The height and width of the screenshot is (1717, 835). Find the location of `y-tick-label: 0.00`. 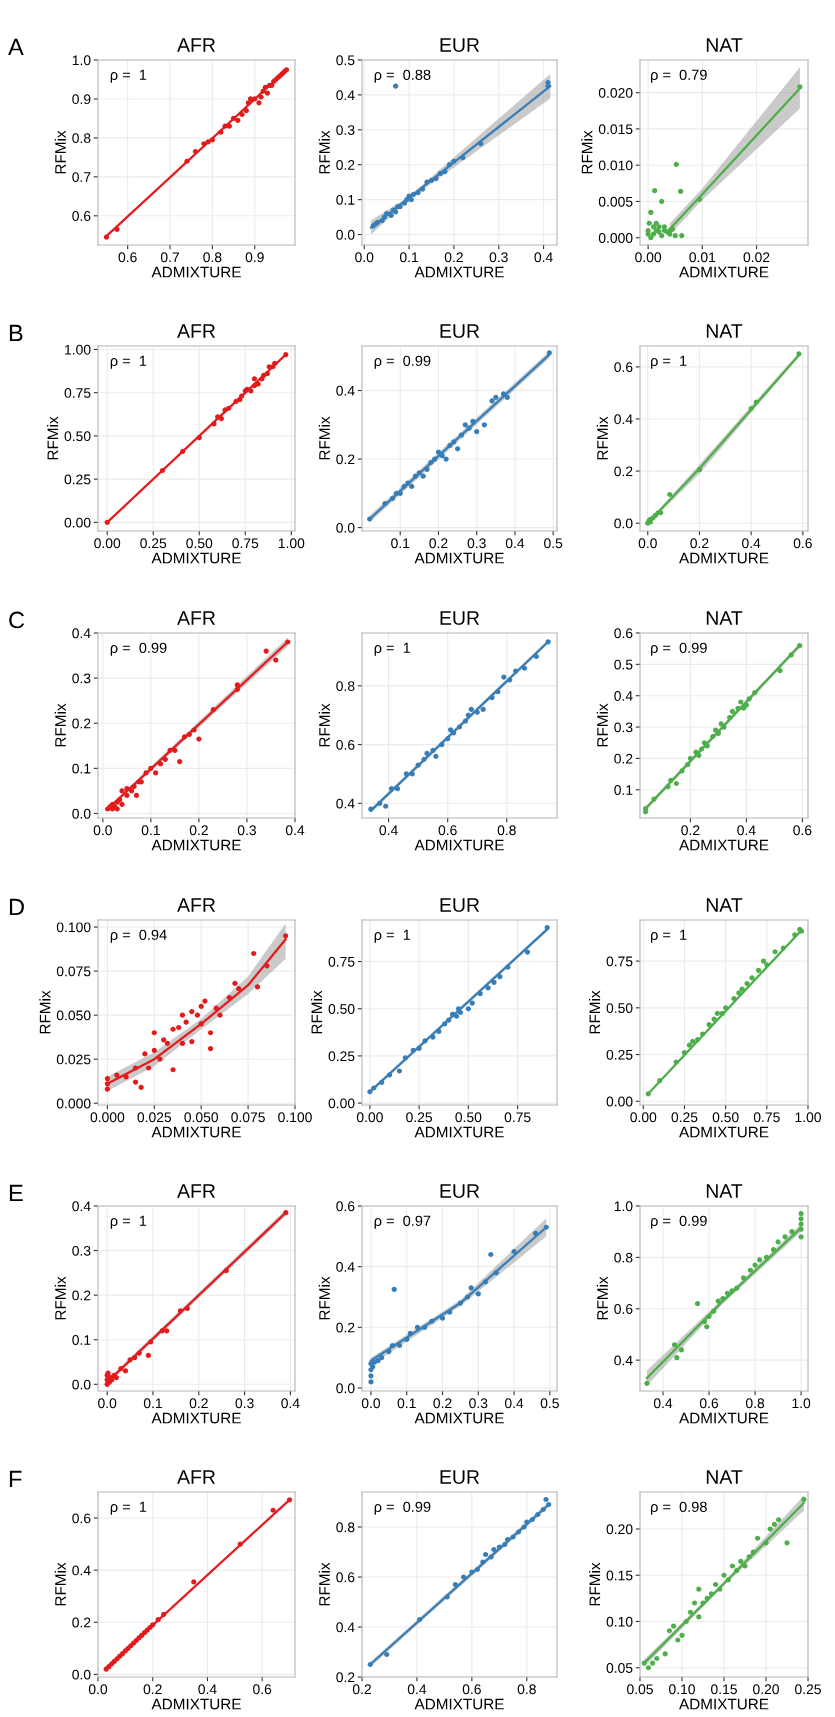

y-tick-label: 0.00 is located at coordinates (341, 1103).